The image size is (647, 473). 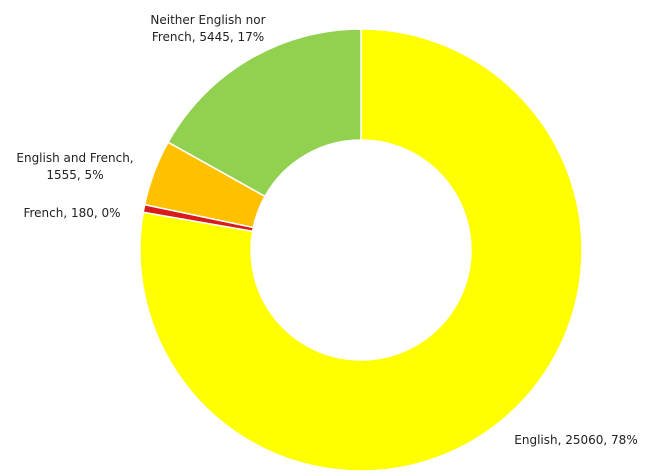 I want to click on donut-slice, so click(x=264, y=113).